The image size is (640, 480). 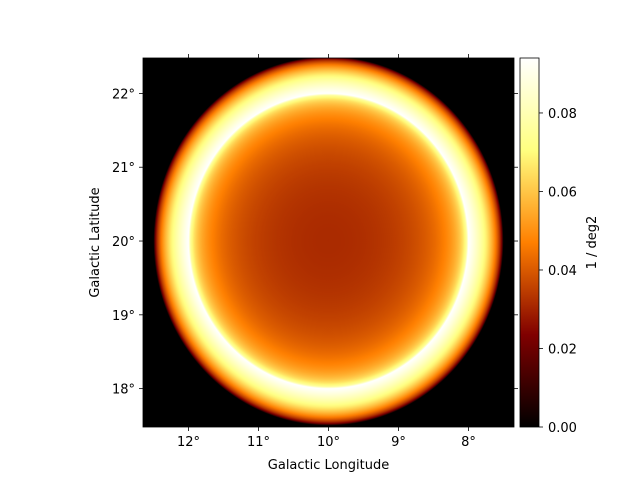 I want to click on colorbar-ticks: 0.00 0.02 0.04 0.06 0.08, so click(x=558, y=271).